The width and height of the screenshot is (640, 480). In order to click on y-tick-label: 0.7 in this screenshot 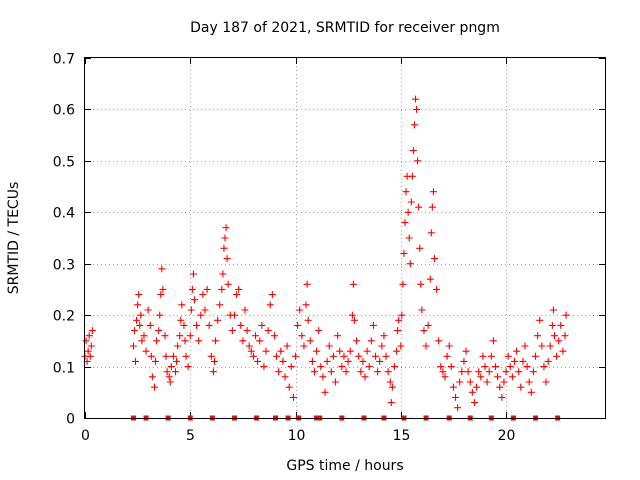, I will do `click(64, 60)`.